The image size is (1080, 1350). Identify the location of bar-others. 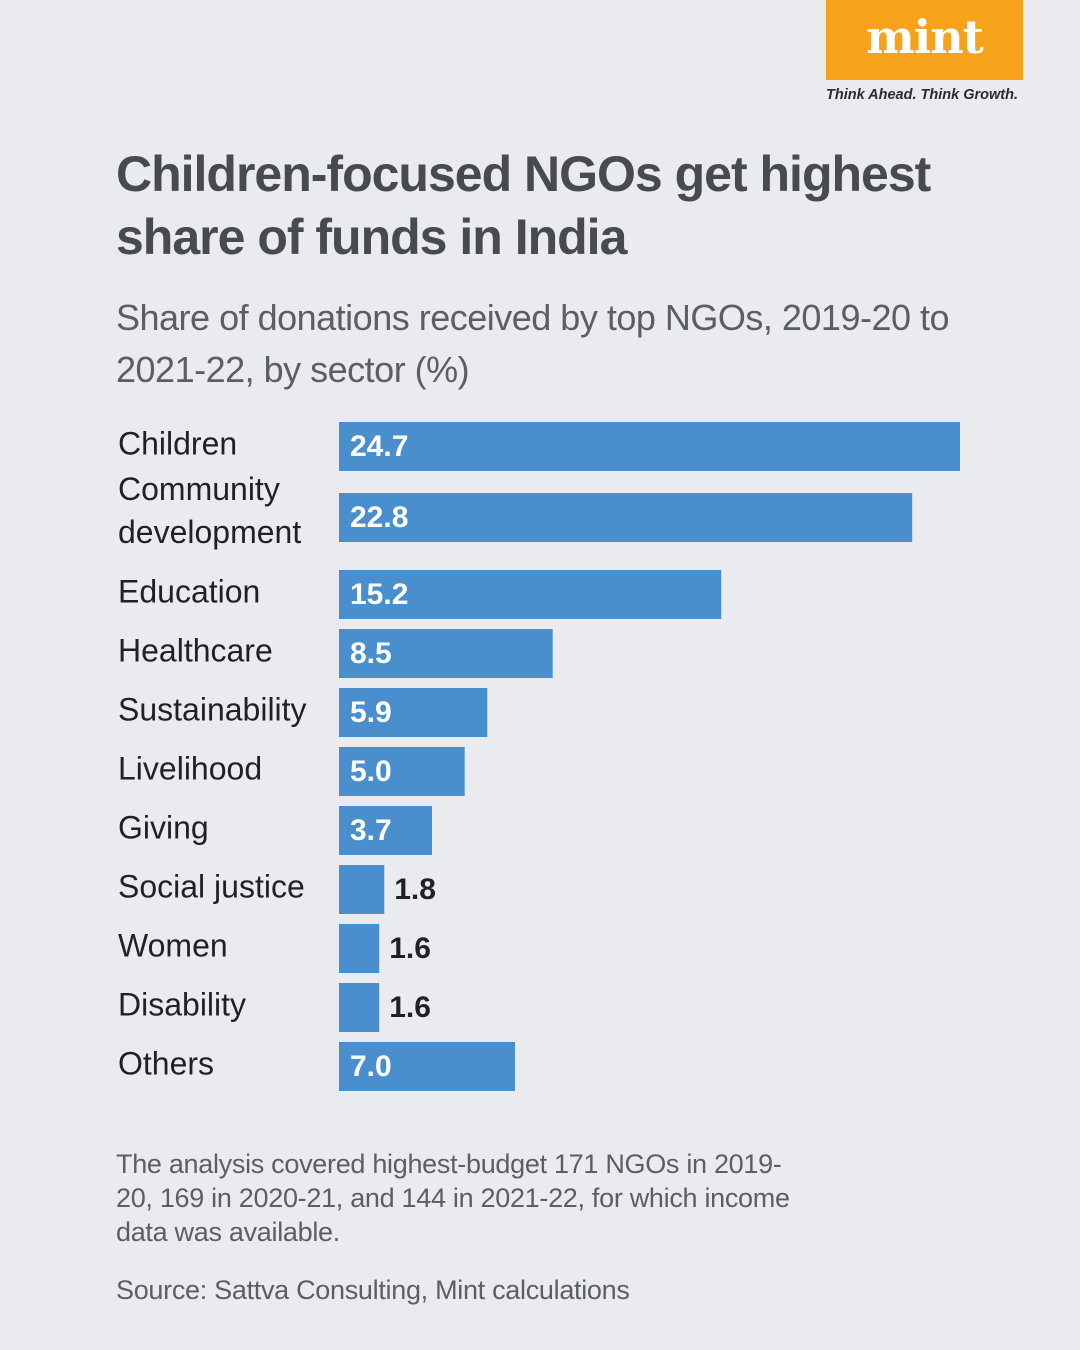
(427, 1066).